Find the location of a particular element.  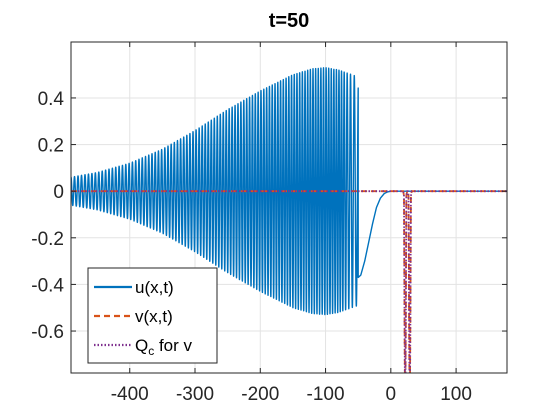

chart-title: t=50 is located at coordinates (289, 21).